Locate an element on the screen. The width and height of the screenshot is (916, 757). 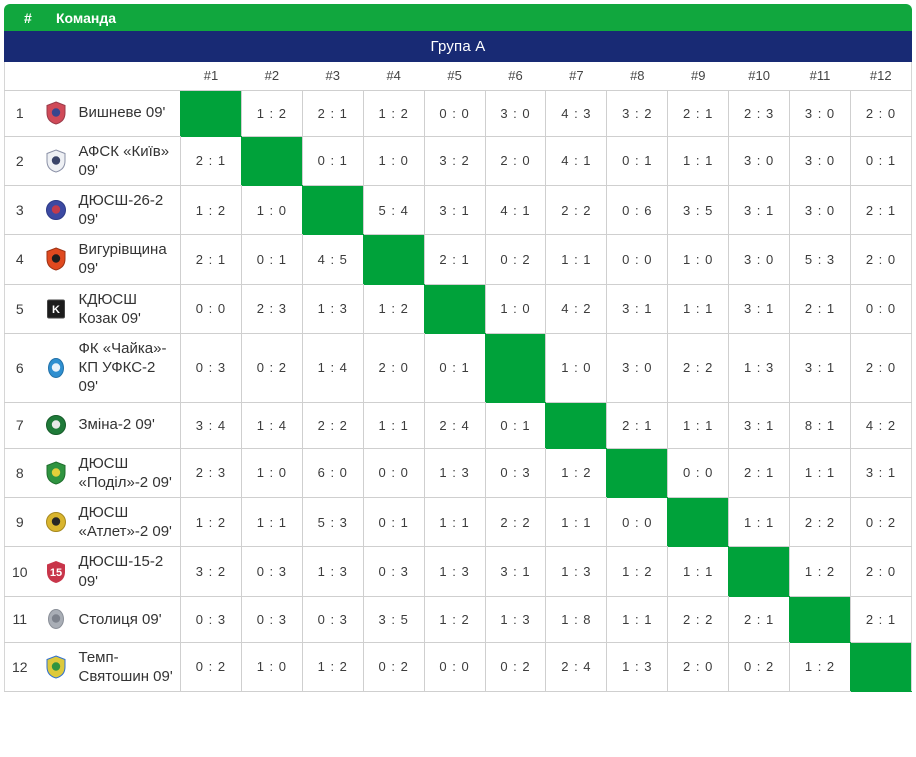
group-title: Група А is located at coordinates (458, 46).